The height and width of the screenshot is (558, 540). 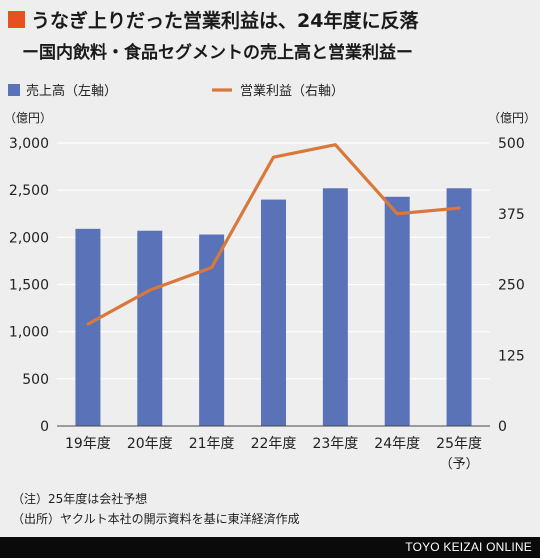 I want to click on x-tick-label: 24年度, so click(x=397, y=444).